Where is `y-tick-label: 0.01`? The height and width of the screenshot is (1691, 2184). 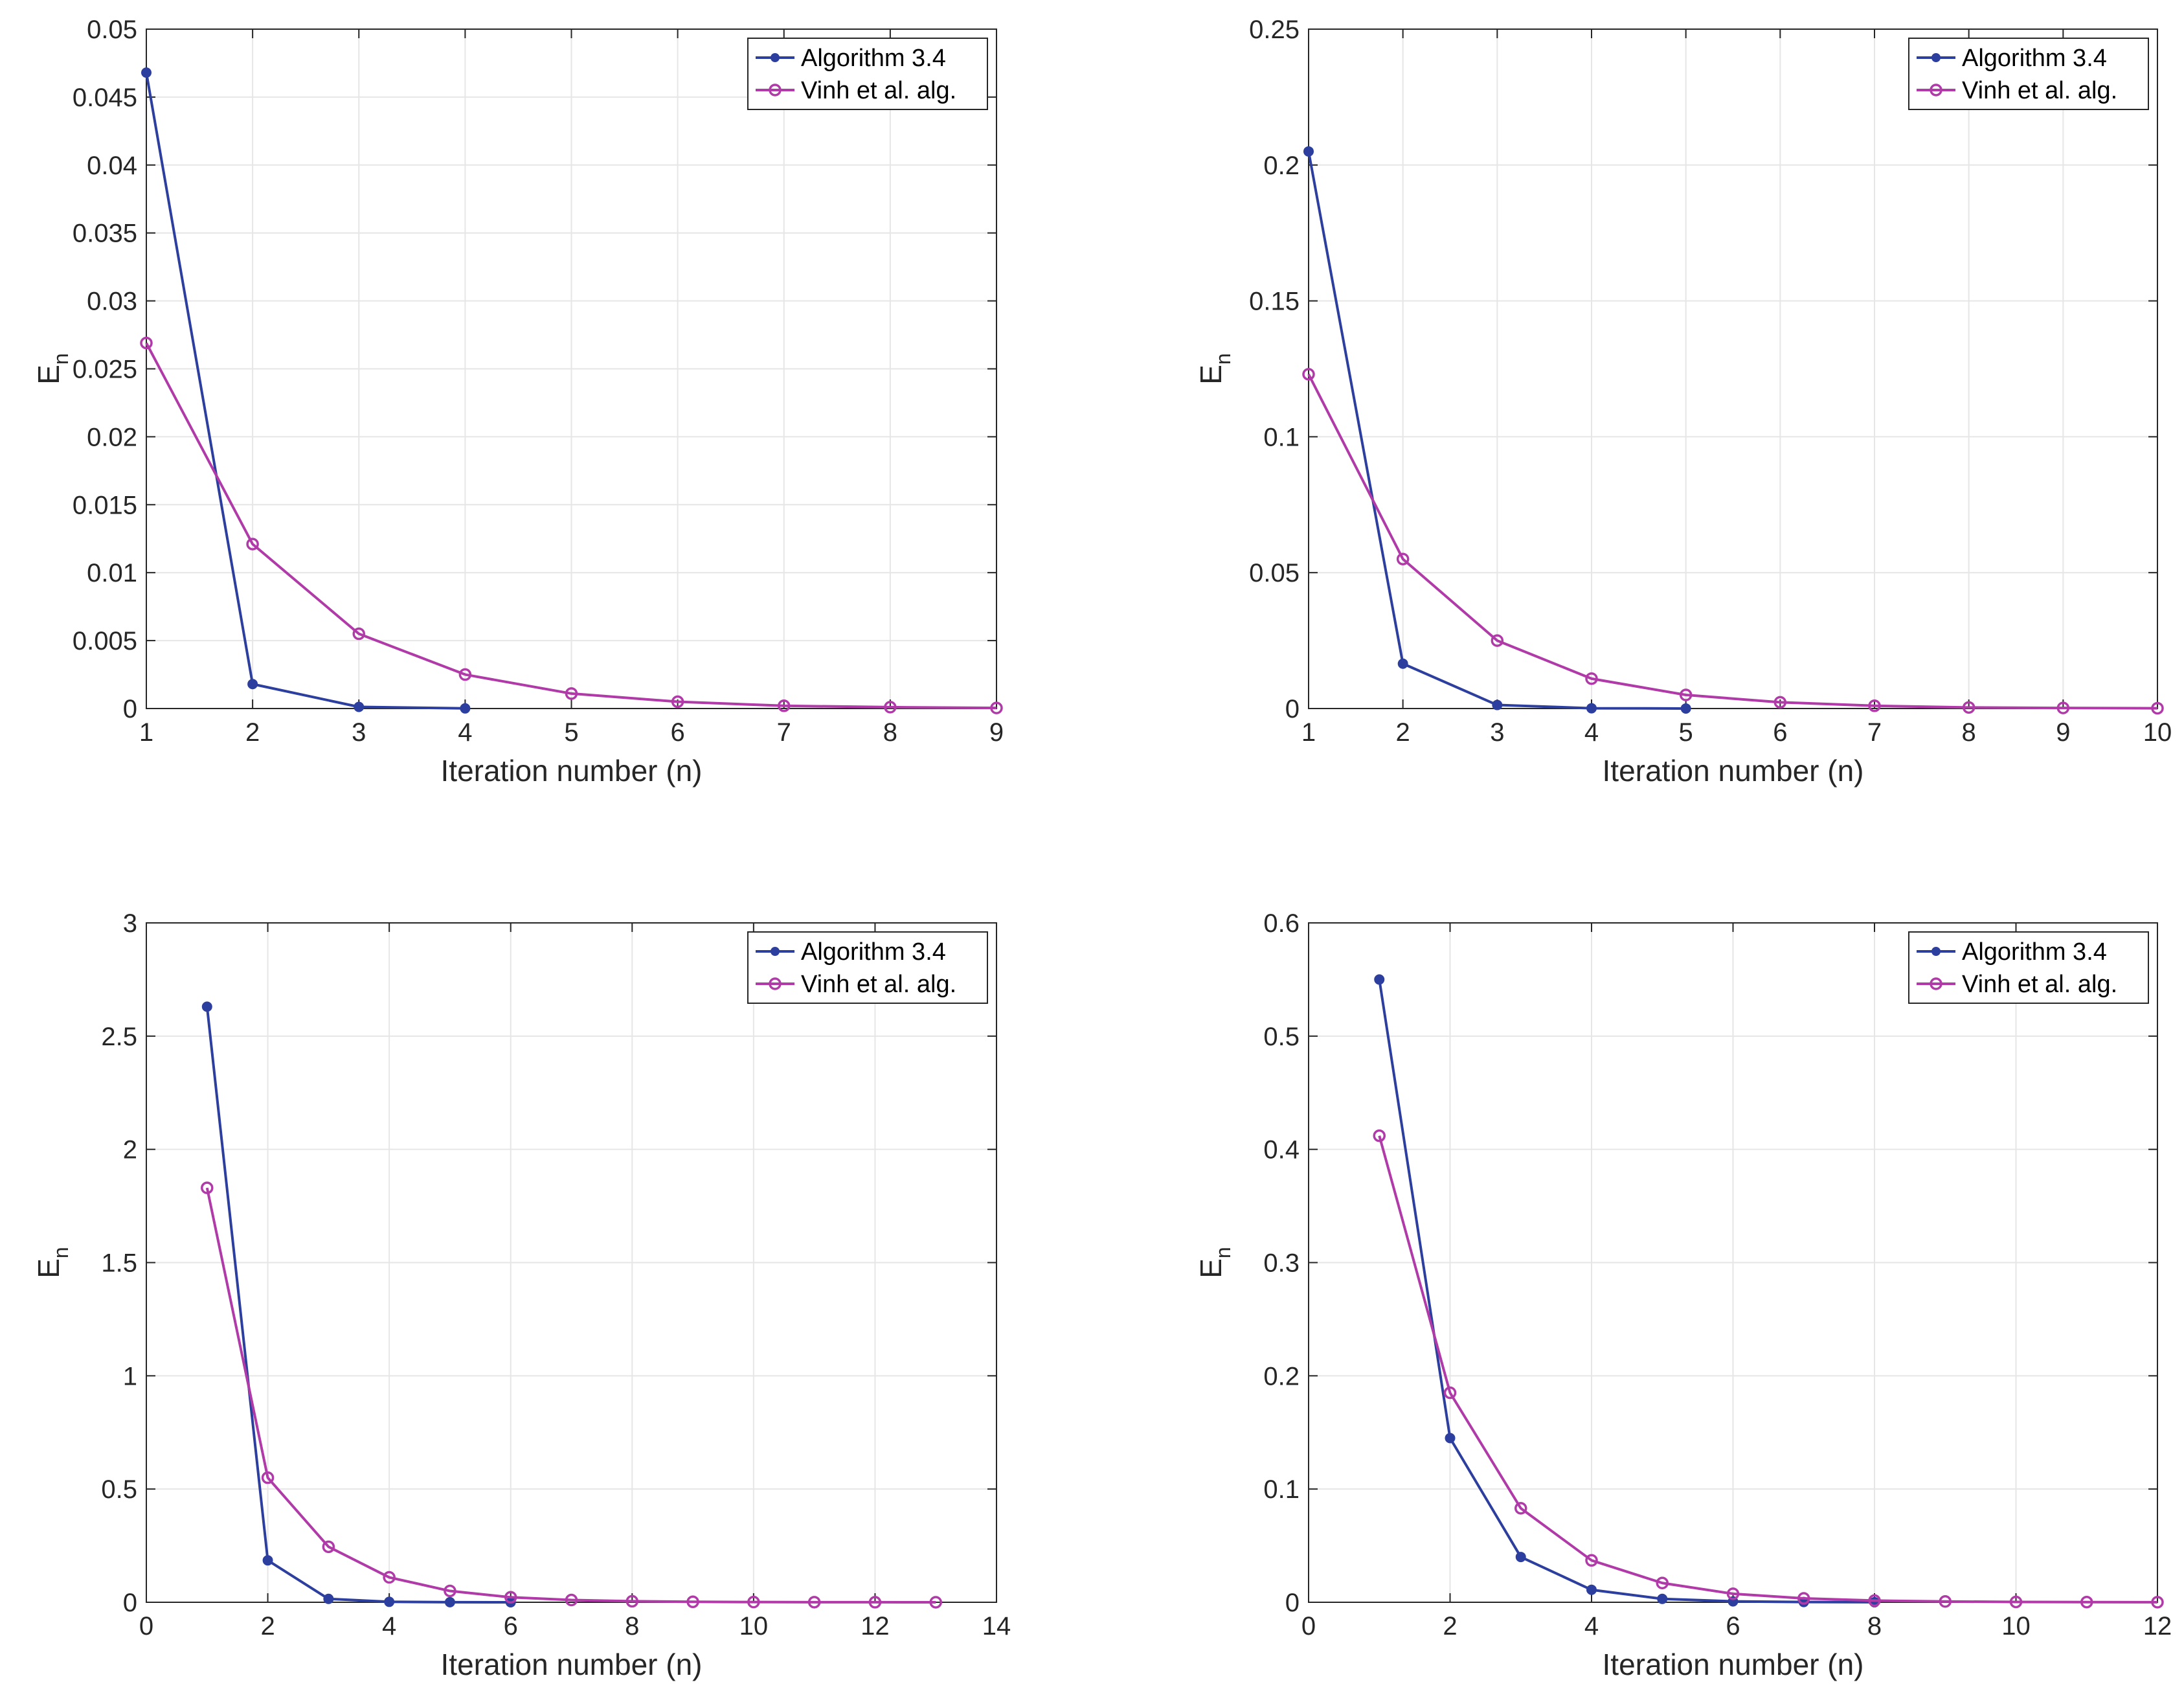
y-tick-label: 0.01 is located at coordinates (112, 573).